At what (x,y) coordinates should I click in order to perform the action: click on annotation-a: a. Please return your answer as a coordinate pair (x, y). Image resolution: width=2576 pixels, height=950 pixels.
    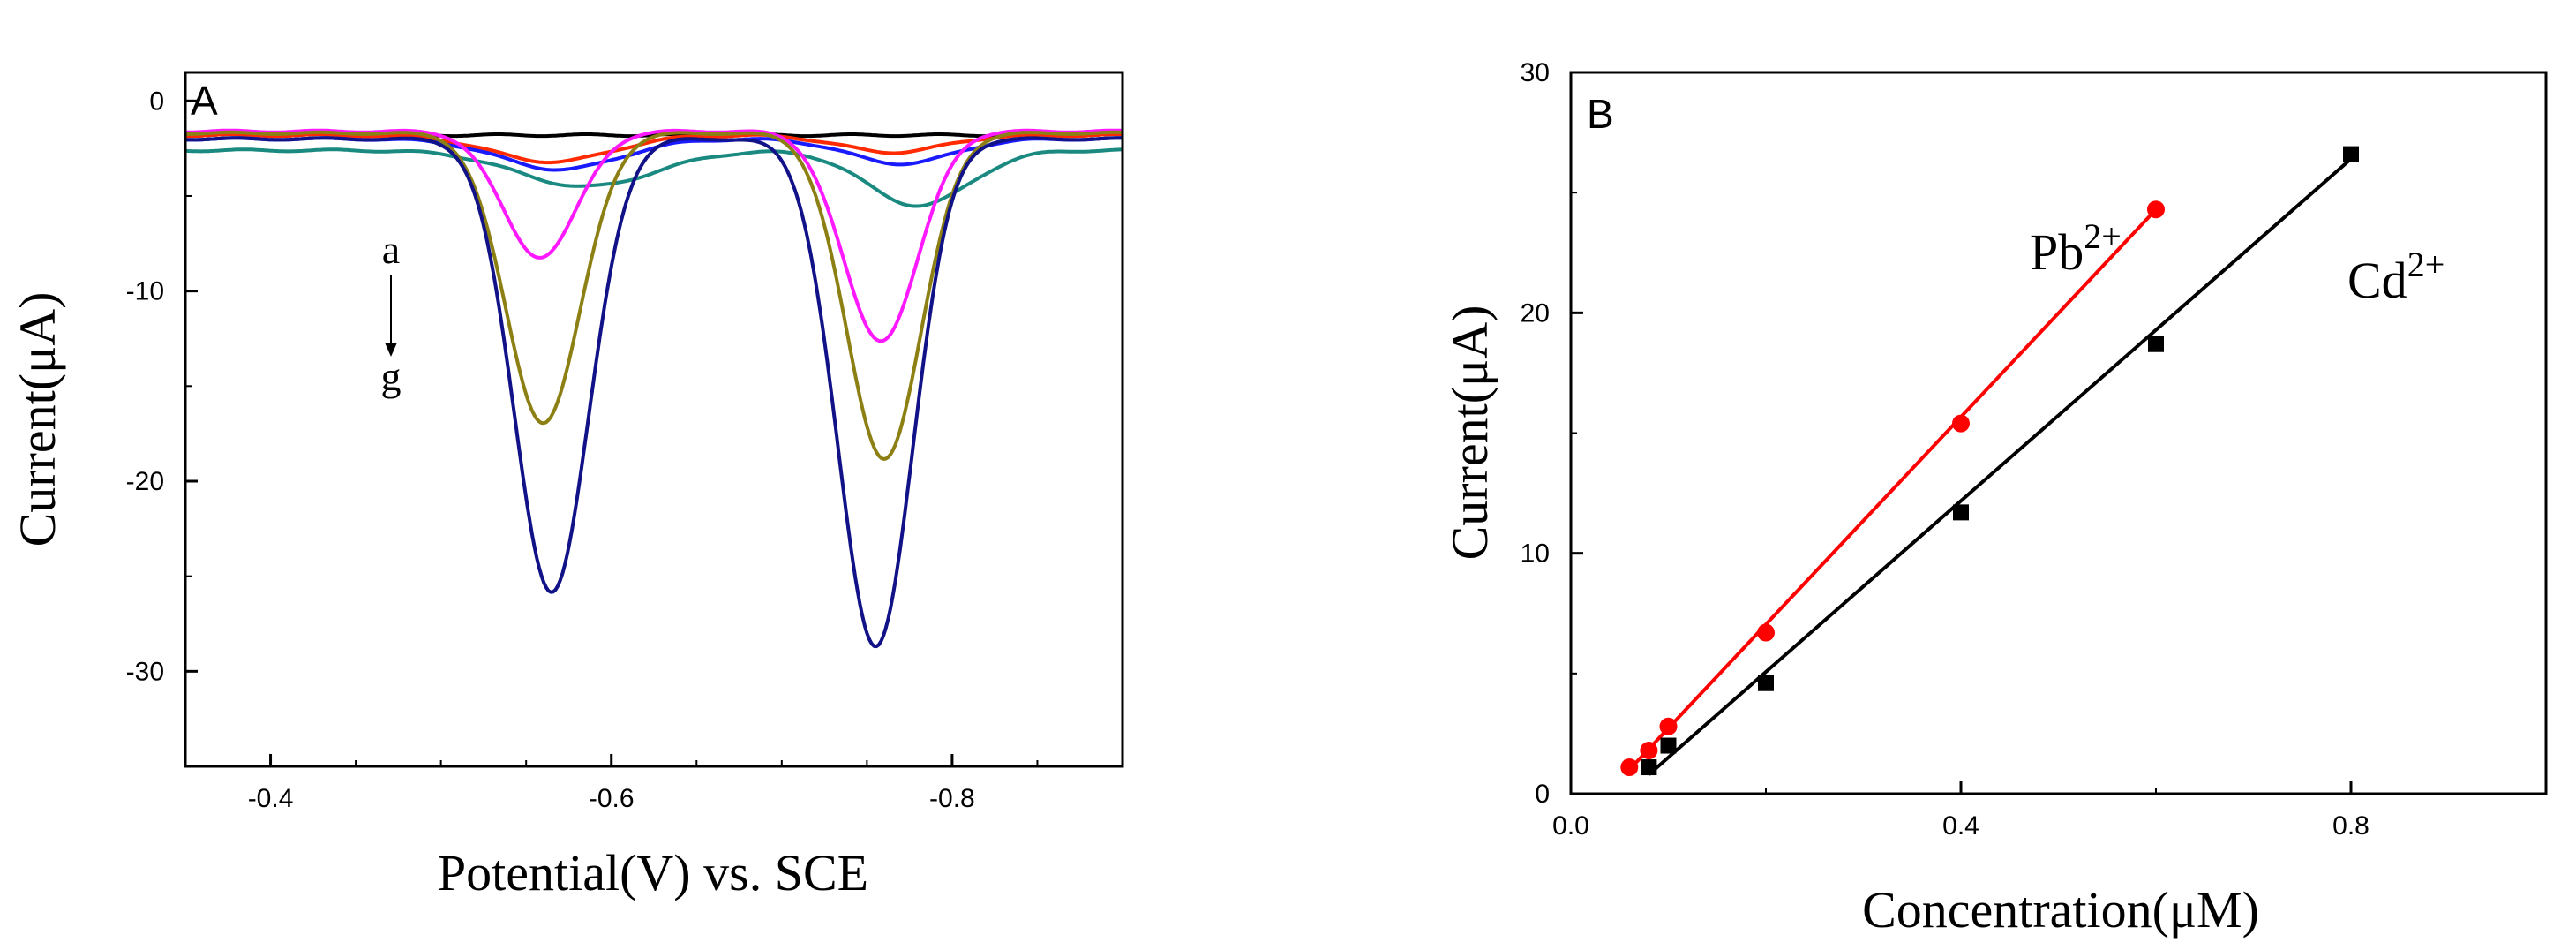
    Looking at the image, I should click on (391, 249).